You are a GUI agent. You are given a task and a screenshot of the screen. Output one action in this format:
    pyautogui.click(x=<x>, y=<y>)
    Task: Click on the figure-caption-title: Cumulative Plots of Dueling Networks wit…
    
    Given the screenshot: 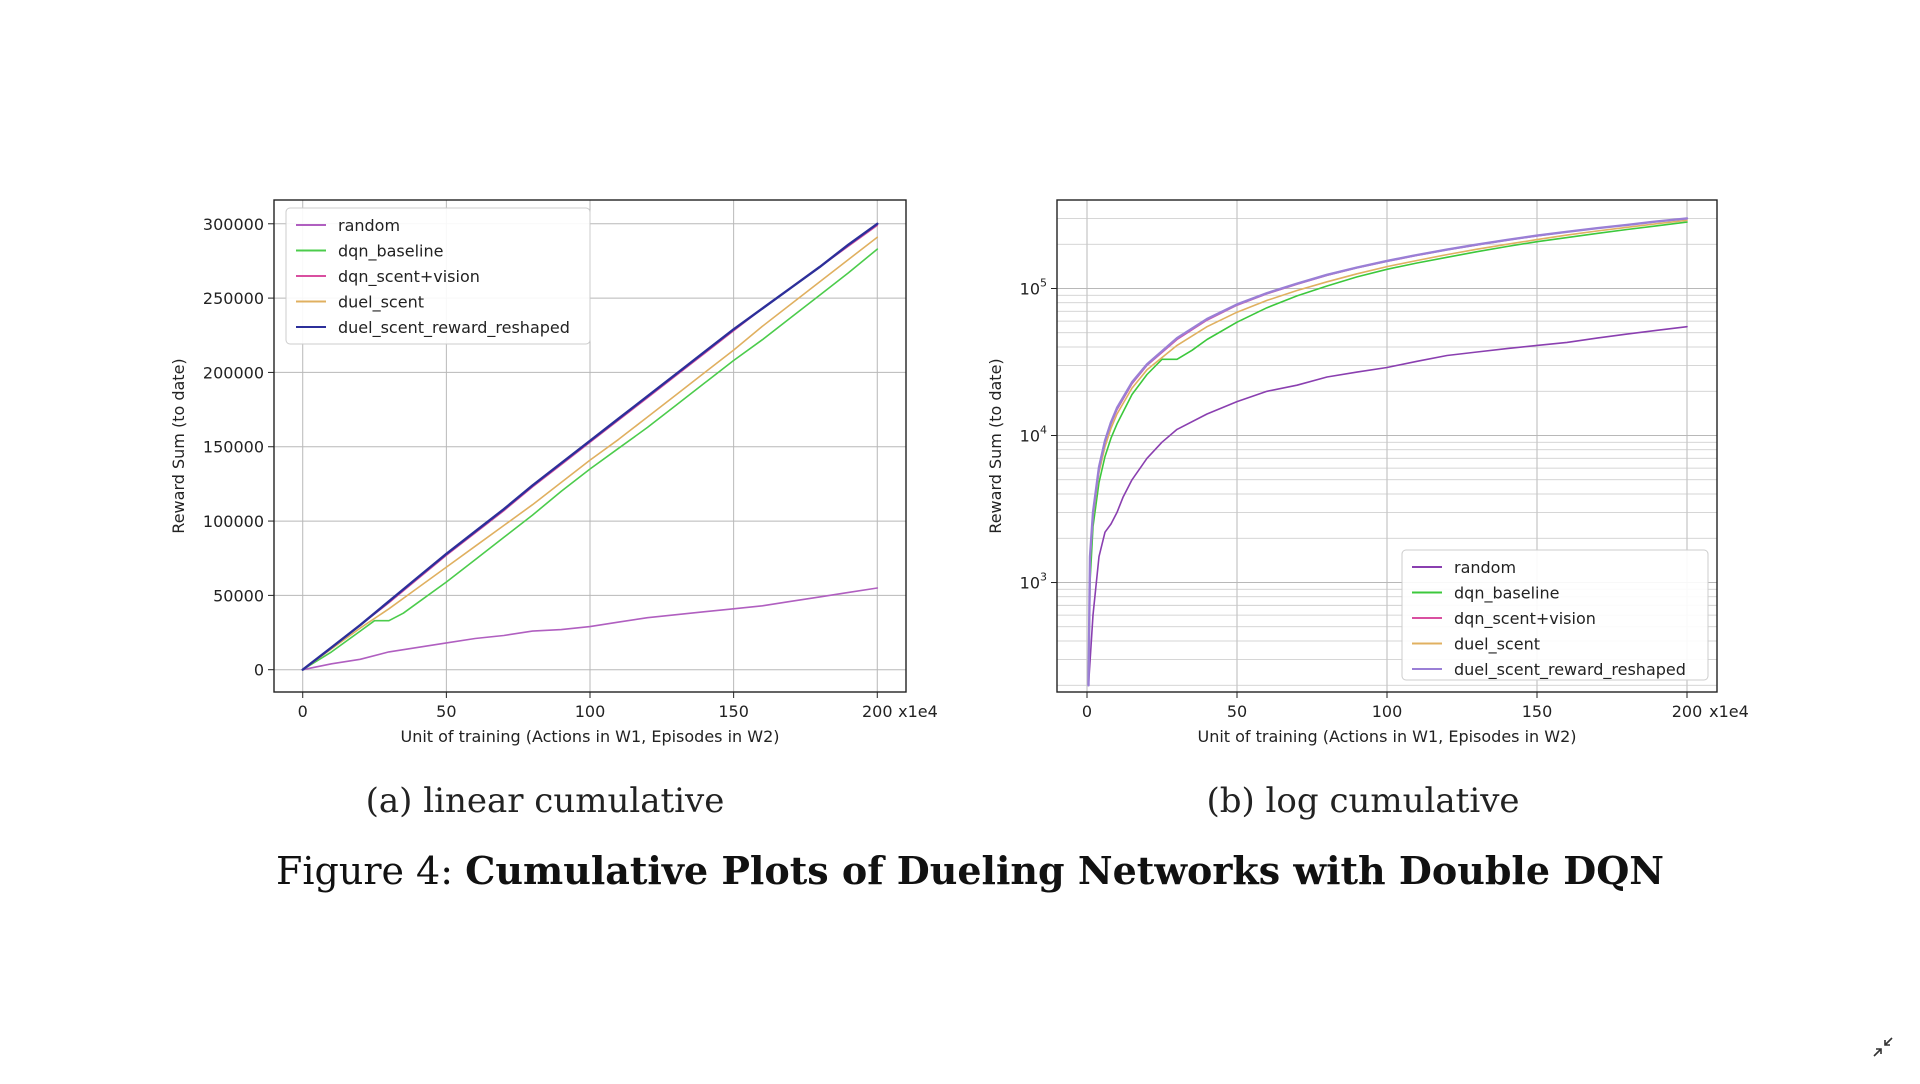 What is the action you would take?
    pyautogui.click(x=1064, y=870)
    